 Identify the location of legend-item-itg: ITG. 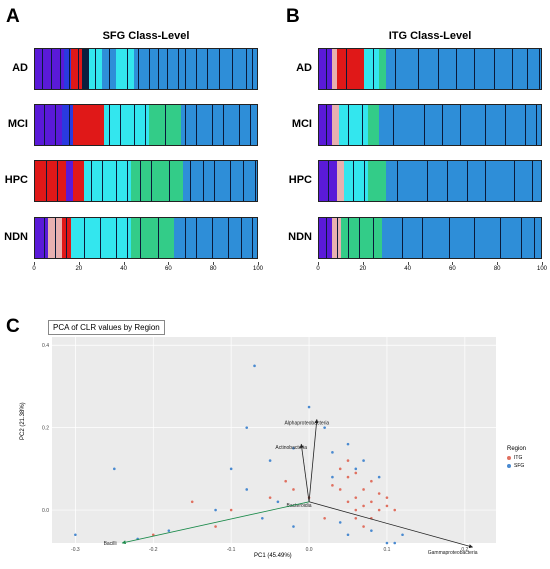
(516, 458).